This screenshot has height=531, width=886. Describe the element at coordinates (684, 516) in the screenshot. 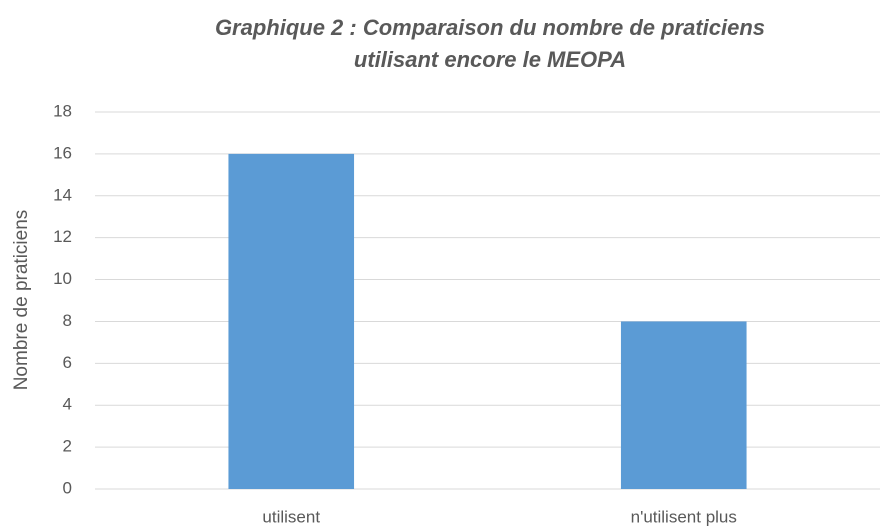

I see `x-tick-label: n'utilisent plus` at that location.